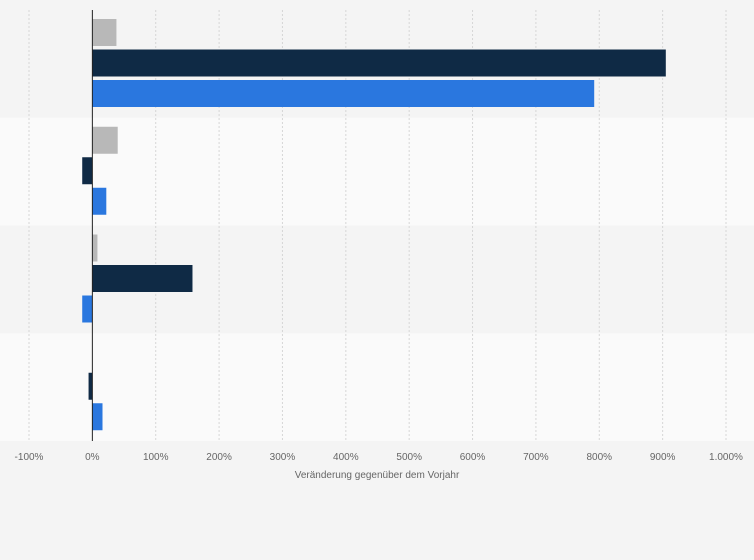  What do you see at coordinates (409, 457) in the screenshot?
I see `x-tick-label: 500%` at bounding box center [409, 457].